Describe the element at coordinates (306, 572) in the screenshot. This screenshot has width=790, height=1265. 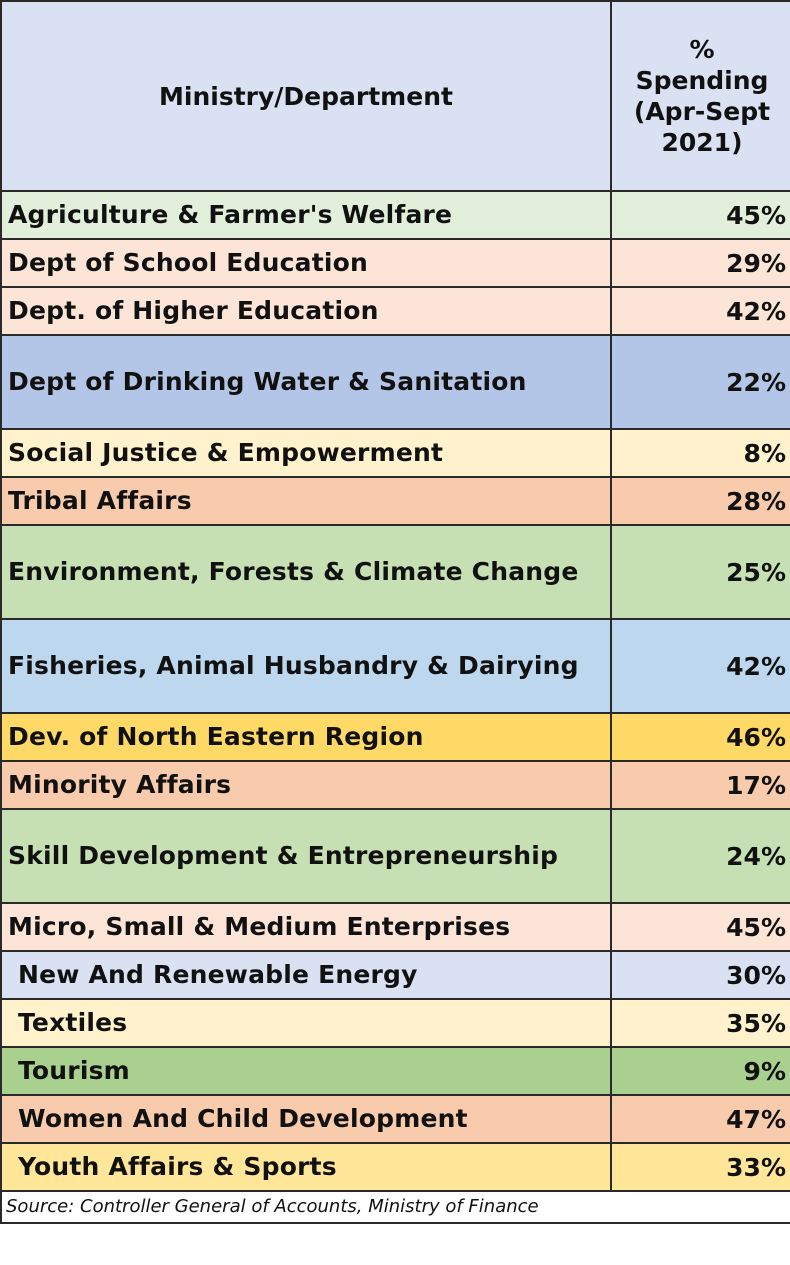
I see `ministry-name-cell: Environment, Forests & Climate Change` at that location.